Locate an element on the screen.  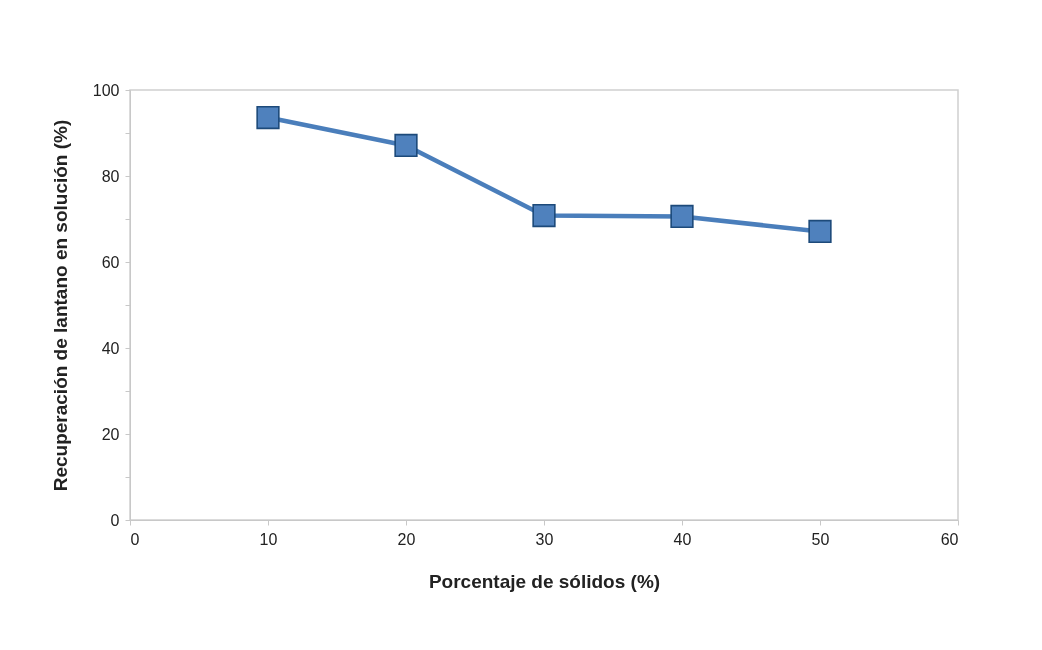
x-tick-label: 50 is located at coordinates (820, 539).